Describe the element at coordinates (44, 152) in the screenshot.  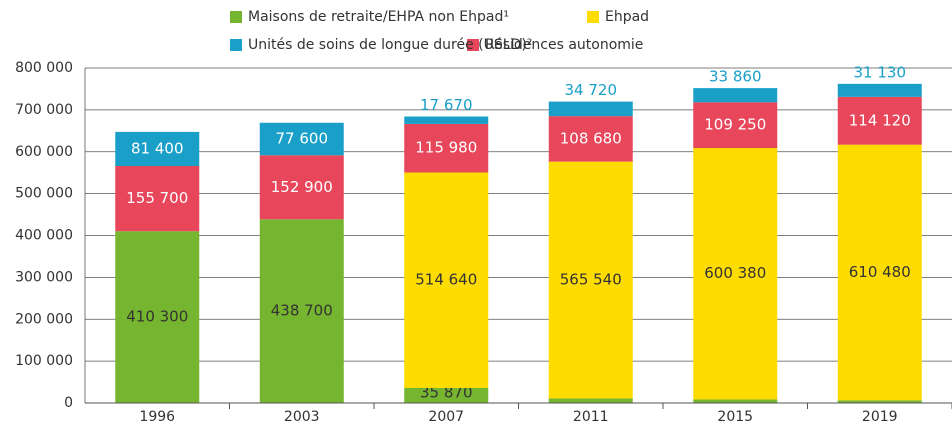
I see `y-tick-label: 600 000` at that location.